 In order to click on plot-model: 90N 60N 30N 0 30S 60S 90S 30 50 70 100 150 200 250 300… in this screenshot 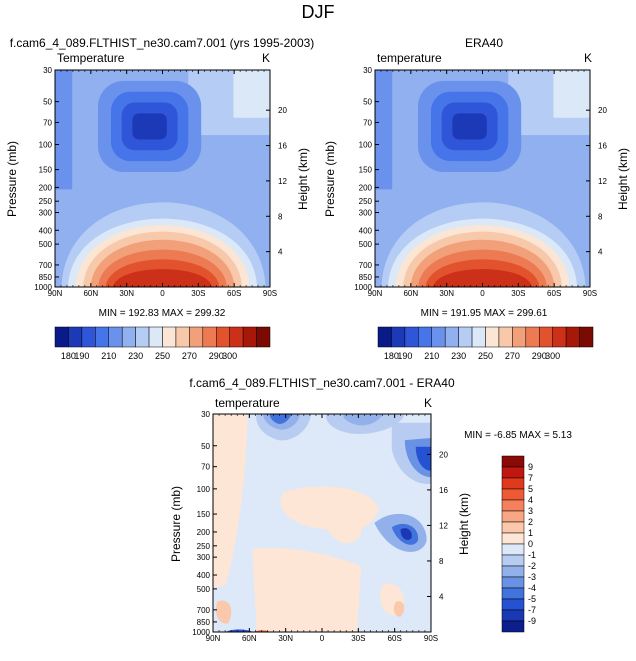, I will do `click(160, 182)`.